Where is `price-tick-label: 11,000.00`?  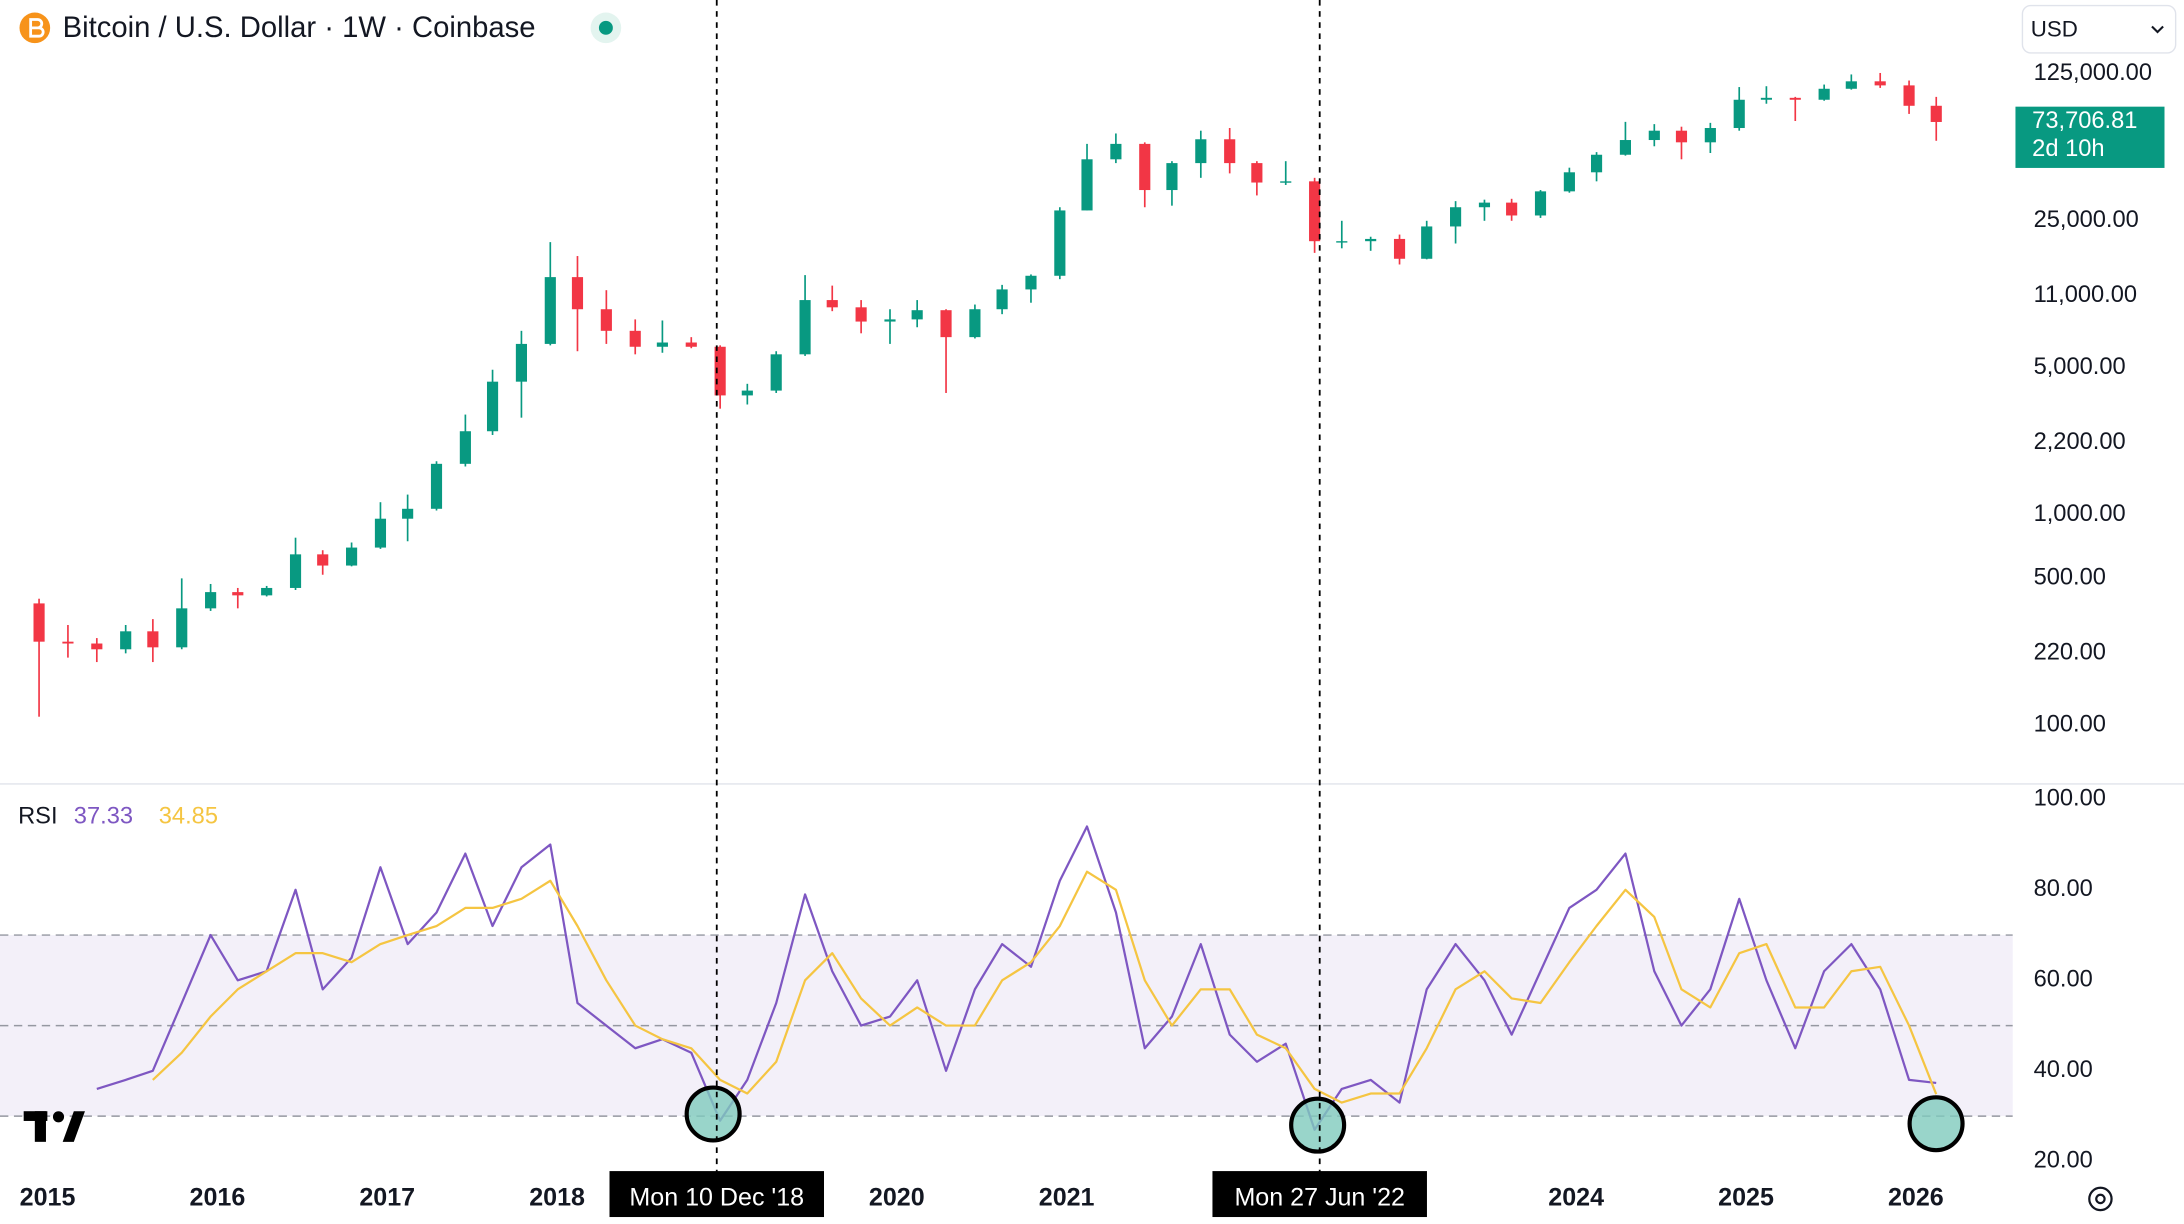
price-tick-label: 11,000.00 is located at coordinates (2085, 295).